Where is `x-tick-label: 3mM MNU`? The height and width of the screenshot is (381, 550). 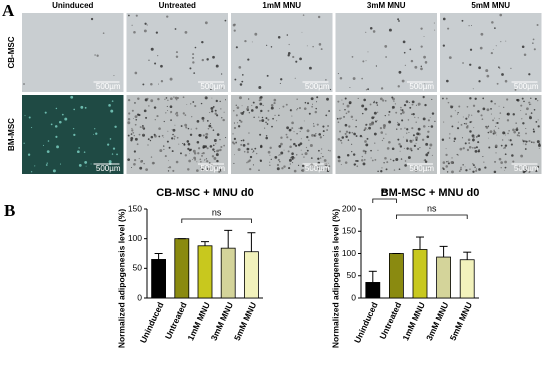 x-tick-label: 3mM MNU is located at coordinates (437, 321).